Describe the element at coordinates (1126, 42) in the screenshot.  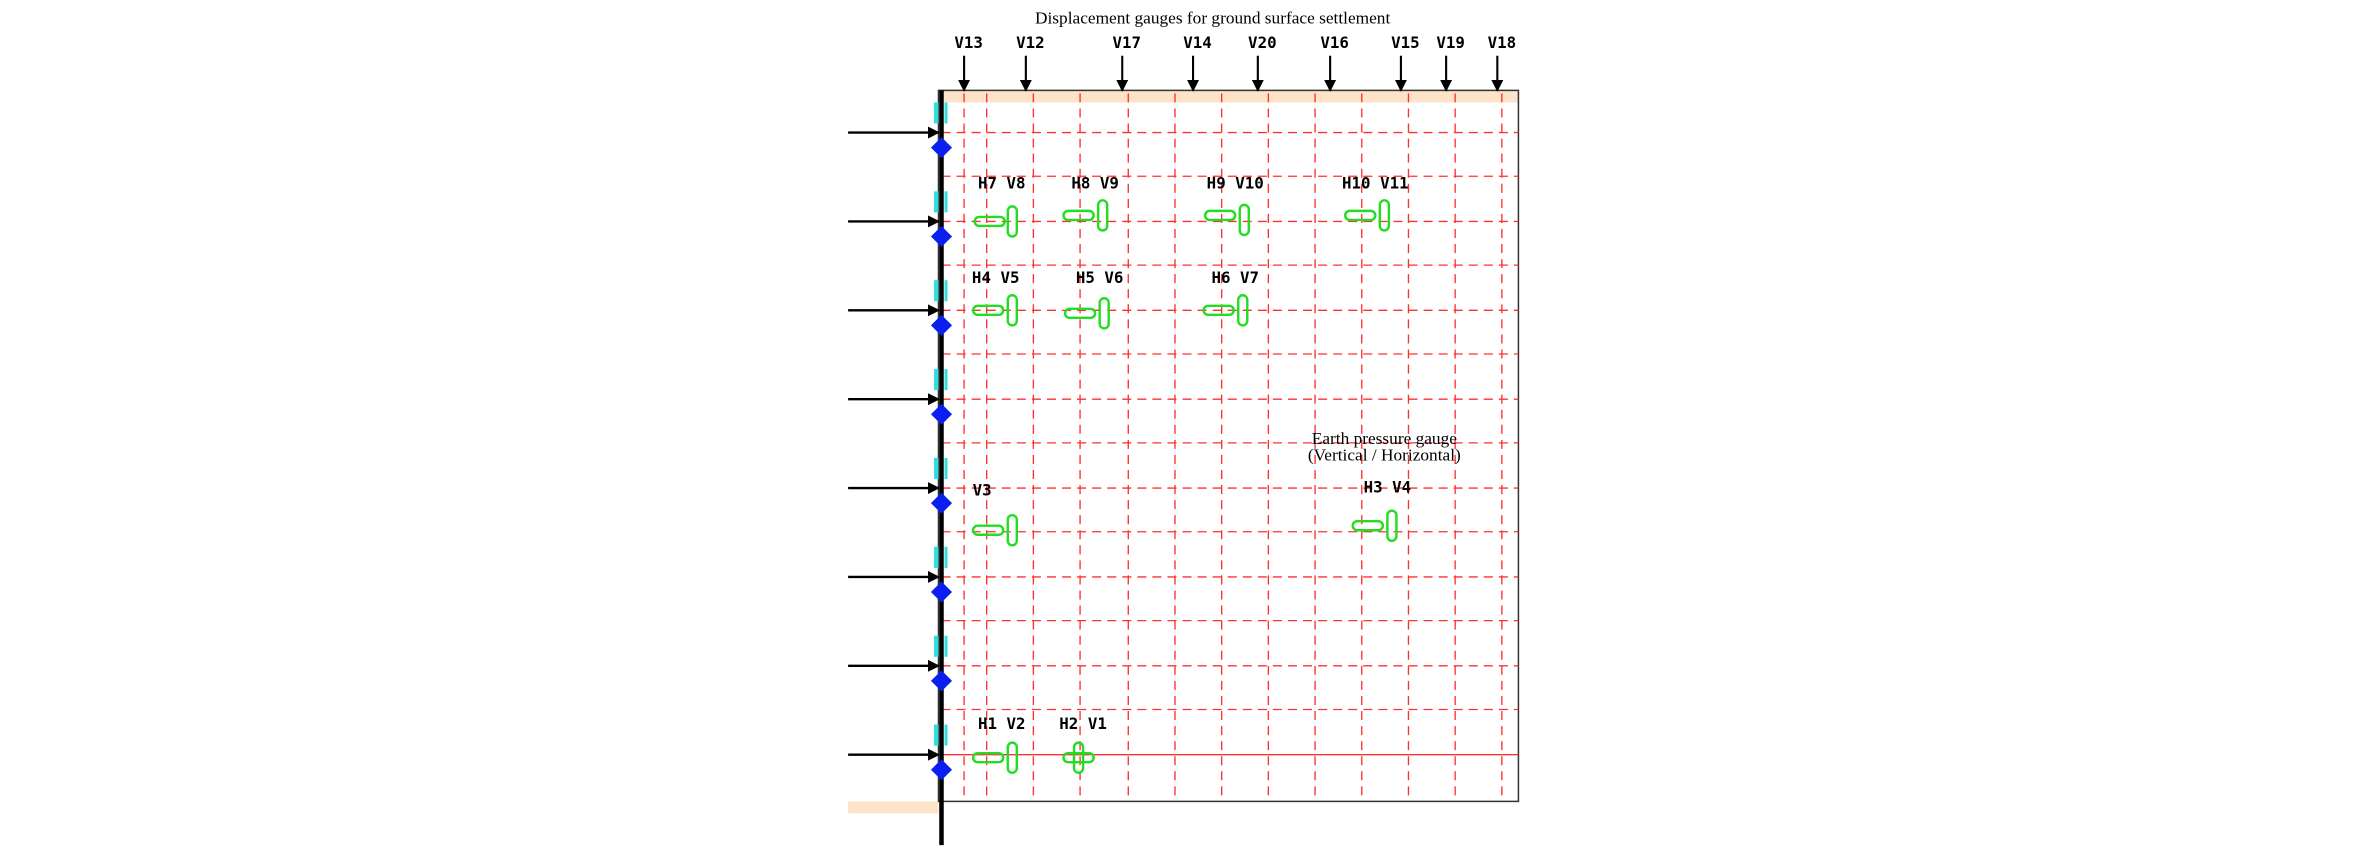
I see `surface-gauge-label: V17` at that location.